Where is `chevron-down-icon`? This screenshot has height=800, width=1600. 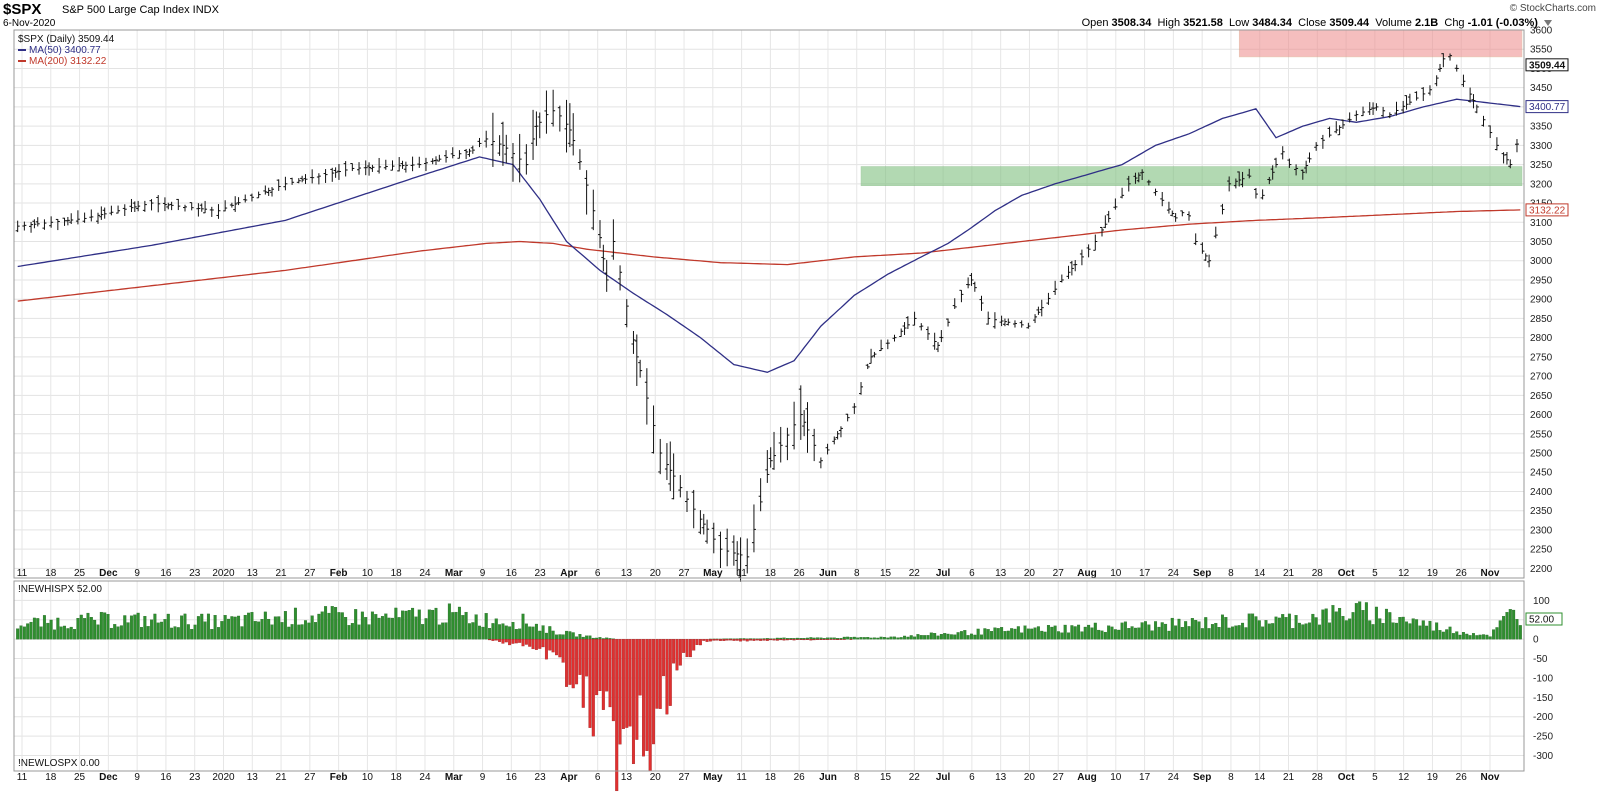 chevron-down-icon is located at coordinates (1548, 23).